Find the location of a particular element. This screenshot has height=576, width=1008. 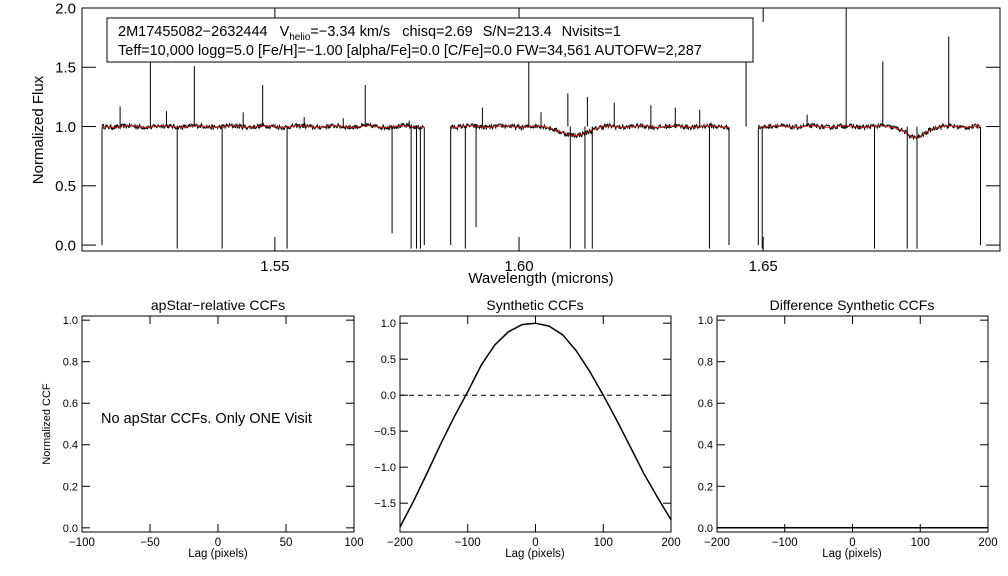

synthetic-ccf-frame is located at coordinates (535, 424).